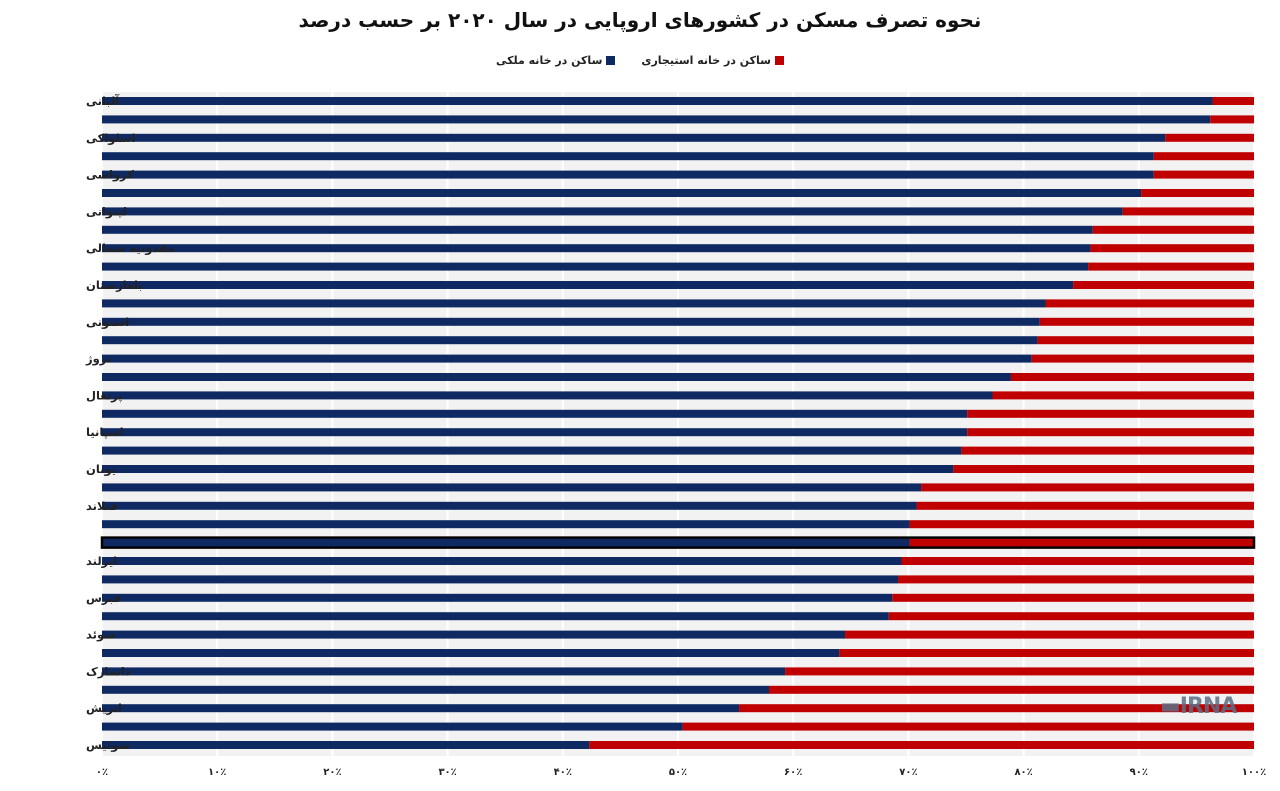 This screenshot has height=791, width=1280. I want to click on irna-watermark-logo: ▬IRNA, so click(1198, 706).